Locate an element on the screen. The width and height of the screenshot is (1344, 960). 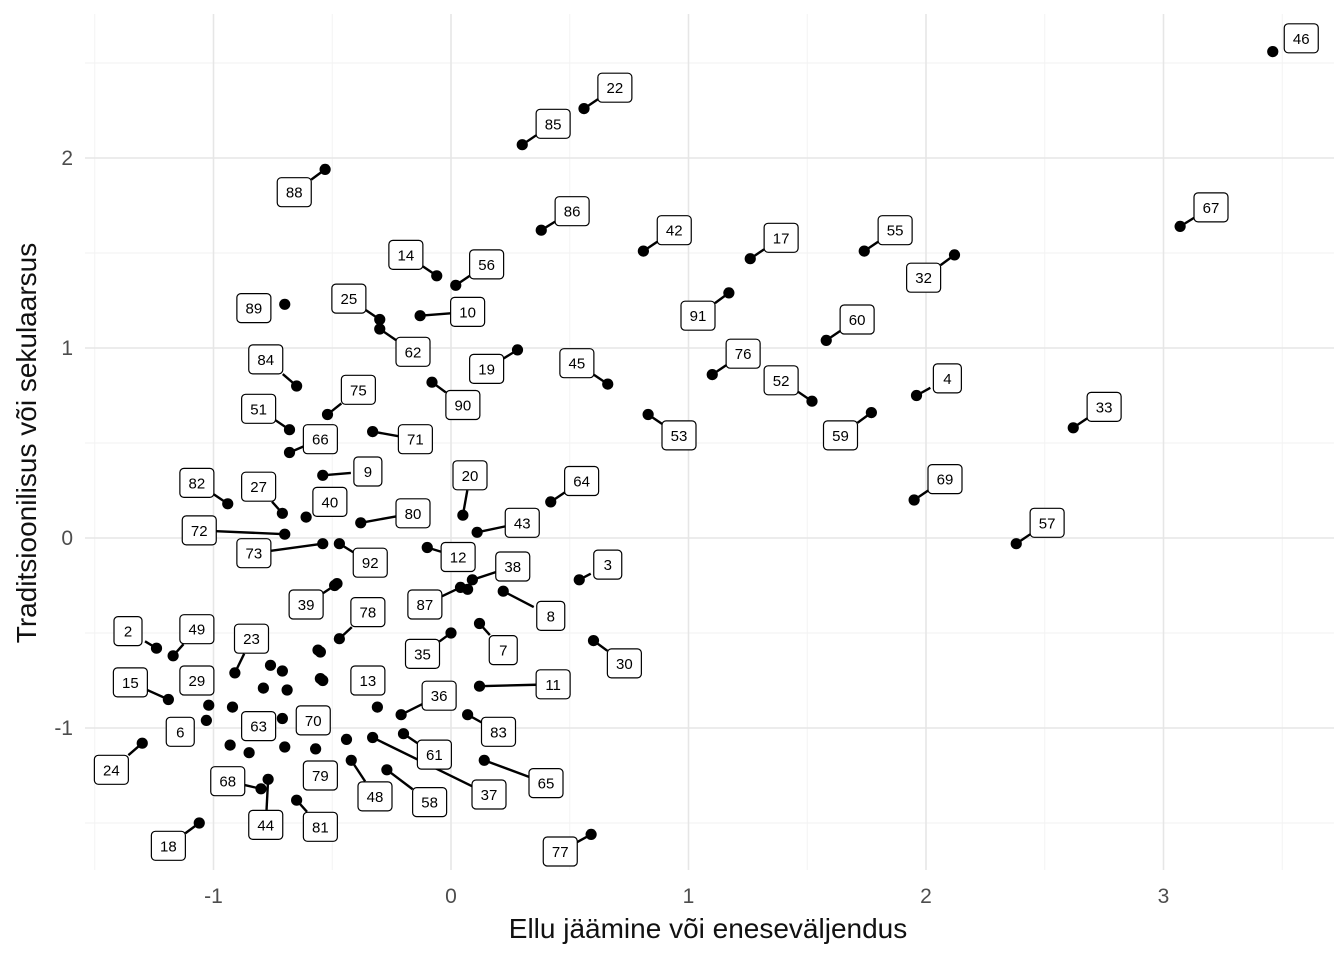
point-label: 7 is located at coordinates (503, 650).